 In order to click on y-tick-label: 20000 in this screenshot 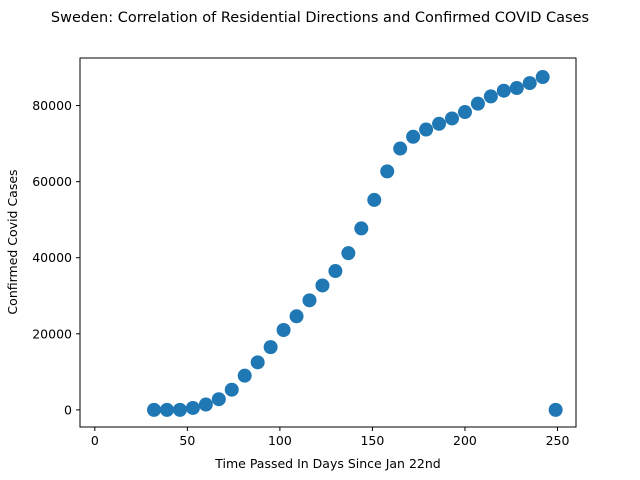, I will do `click(52, 333)`.